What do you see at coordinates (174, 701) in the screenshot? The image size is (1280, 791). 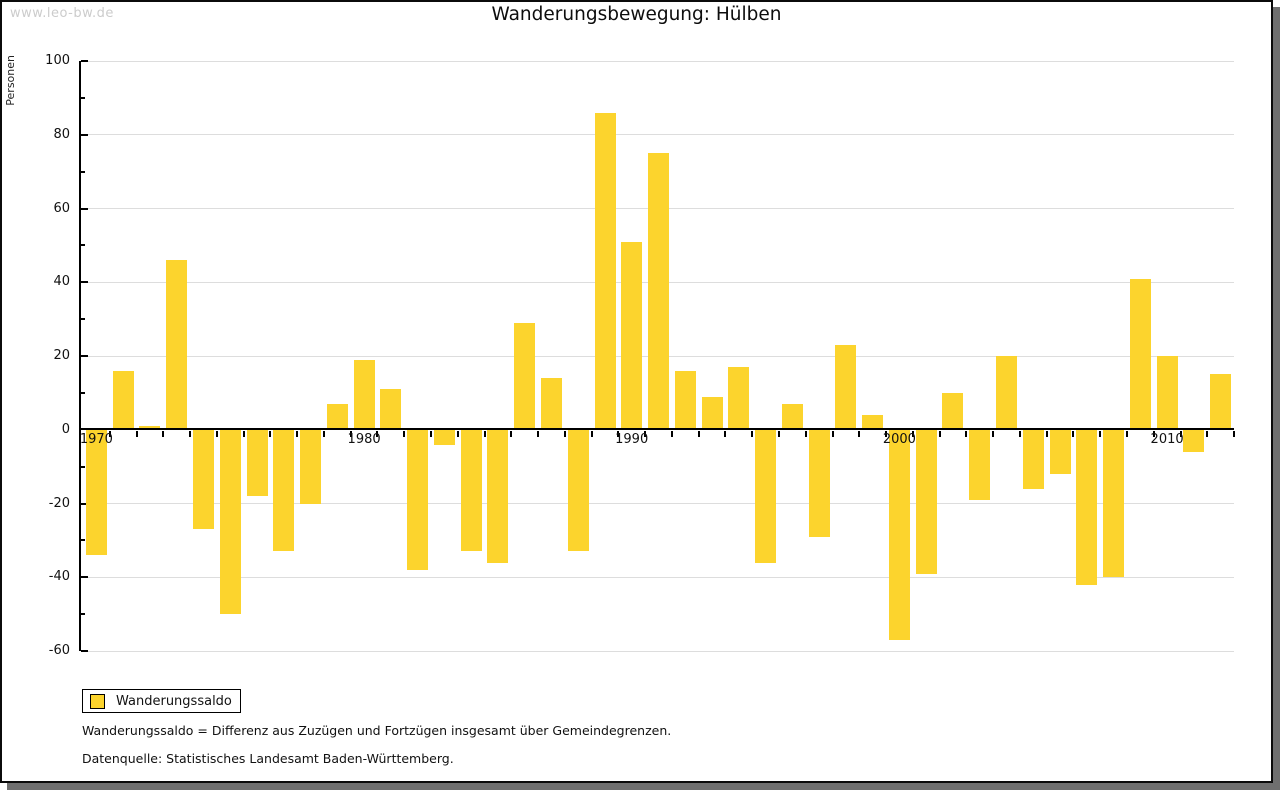 I see `legend-label: Wanderungssaldo` at bounding box center [174, 701].